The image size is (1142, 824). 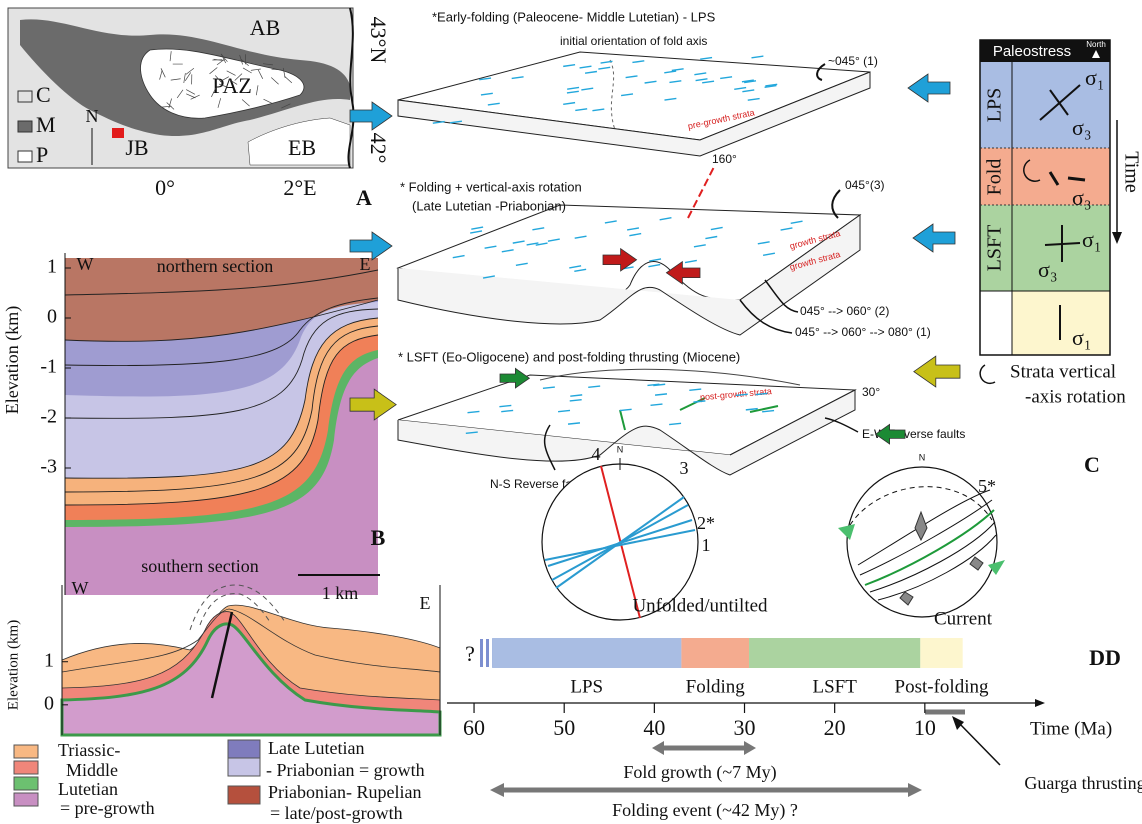 I want to click on row-label: LPS, so click(x=995, y=105).